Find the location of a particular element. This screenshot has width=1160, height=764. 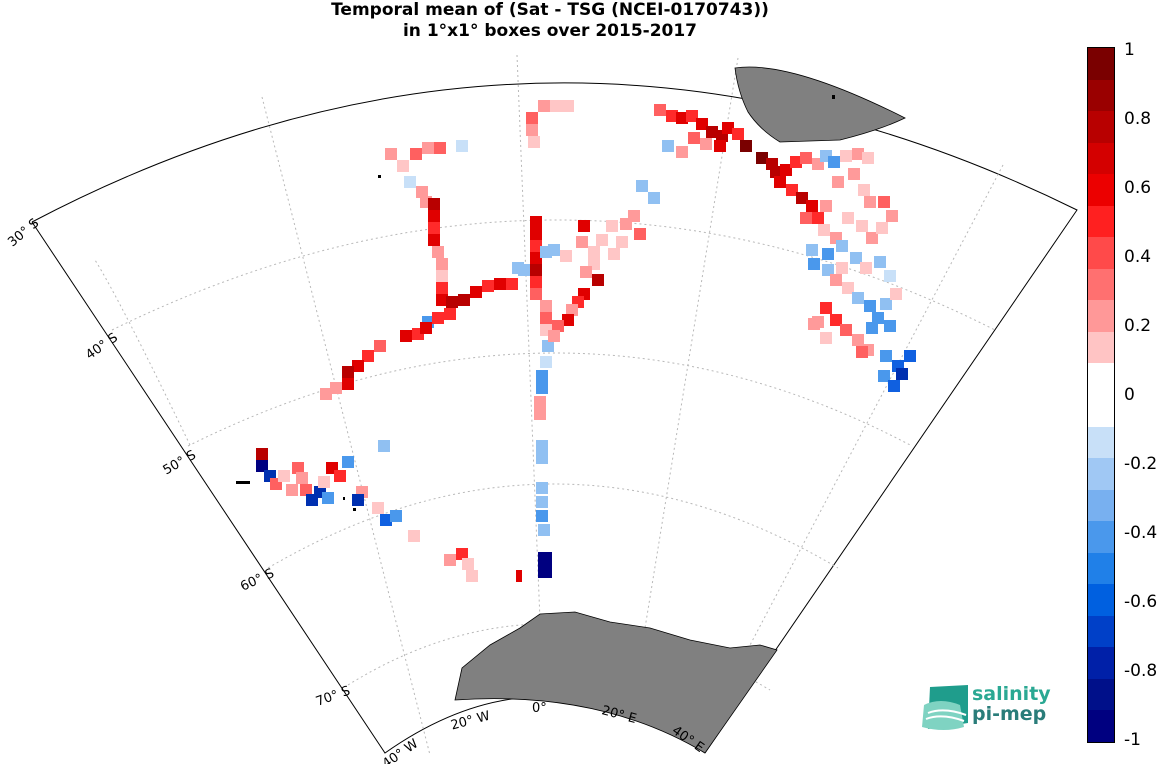

lat-label: 50° S is located at coordinates (180, 463).